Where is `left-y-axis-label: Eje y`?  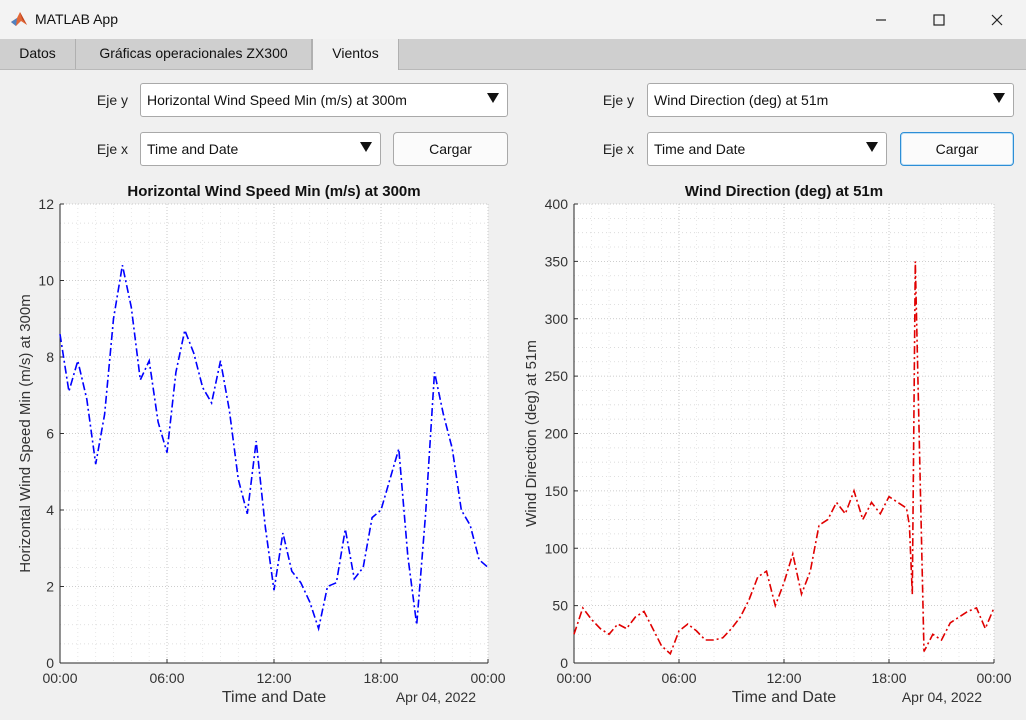 left-y-axis-label: Eje y is located at coordinates (112, 100).